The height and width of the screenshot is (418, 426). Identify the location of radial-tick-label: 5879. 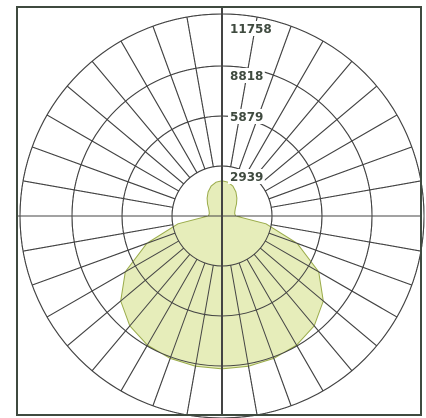
(246, 117).